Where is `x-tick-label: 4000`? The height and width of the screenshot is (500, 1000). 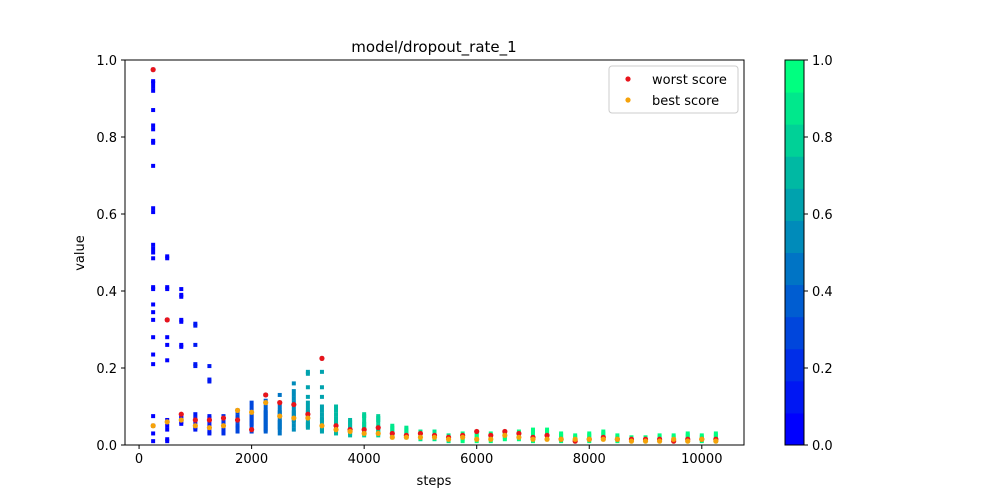
x-tick-label: 4000 is located at coordinates (364, 459).